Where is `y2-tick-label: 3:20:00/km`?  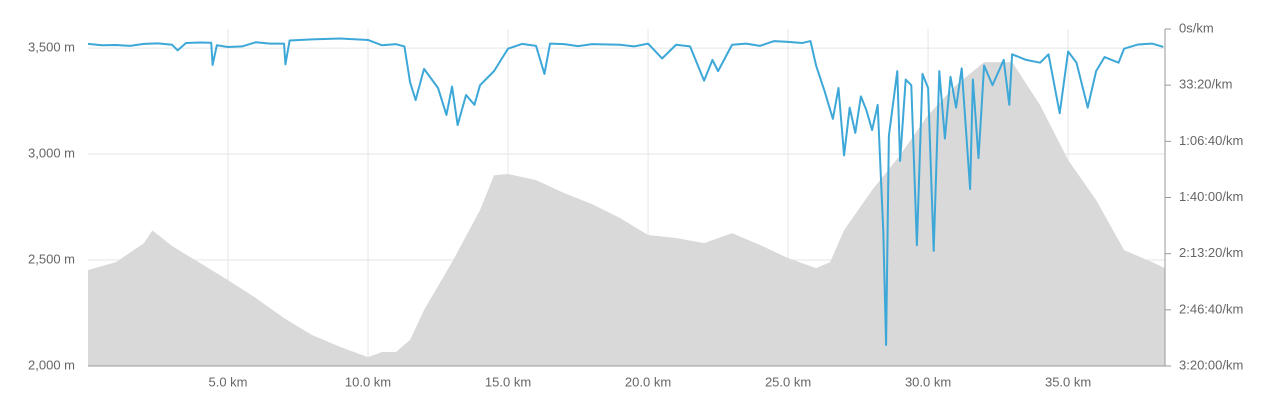 y2-tick-label: 3:20:00/km is located at coordinates (1211, 364).